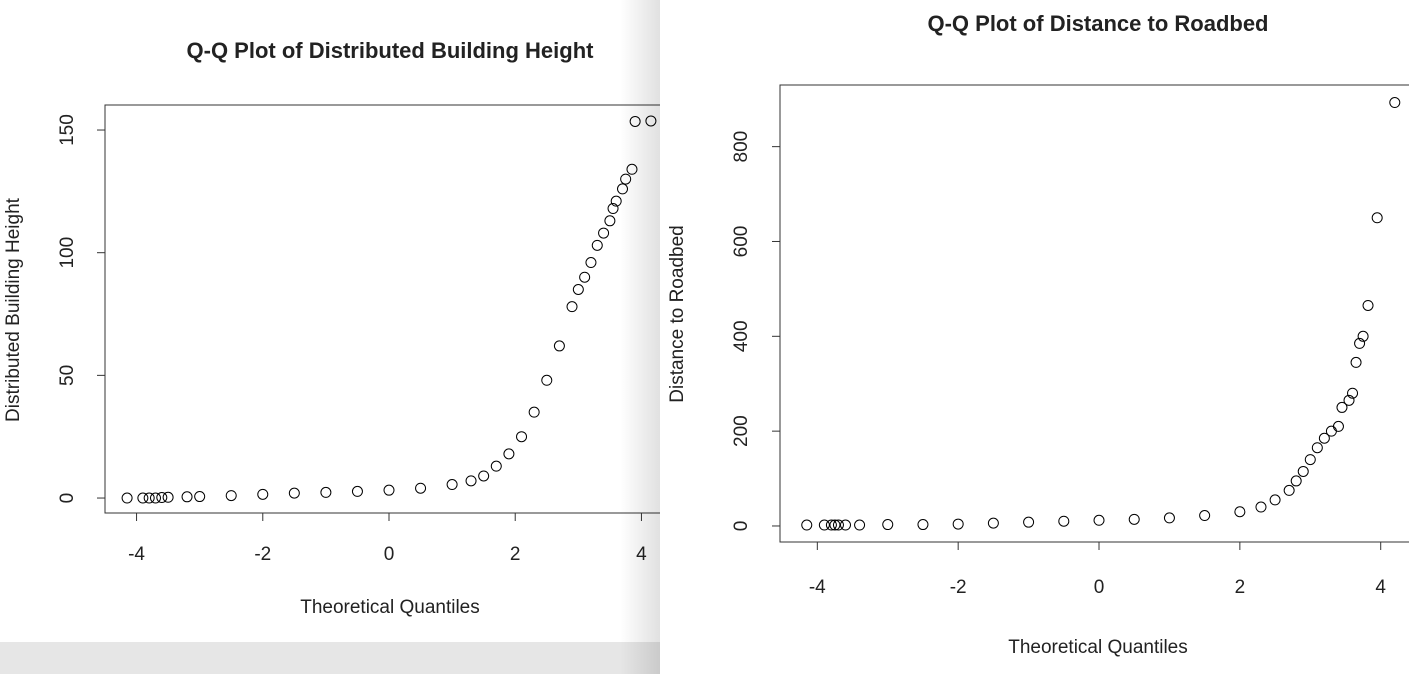 Image resolution: width=1409 pixels, height=674 pixels. What do you see at coordinates (741, 431) in the screenshot?
I see `y-tick-label: 200` at bounding box center [741, 431].